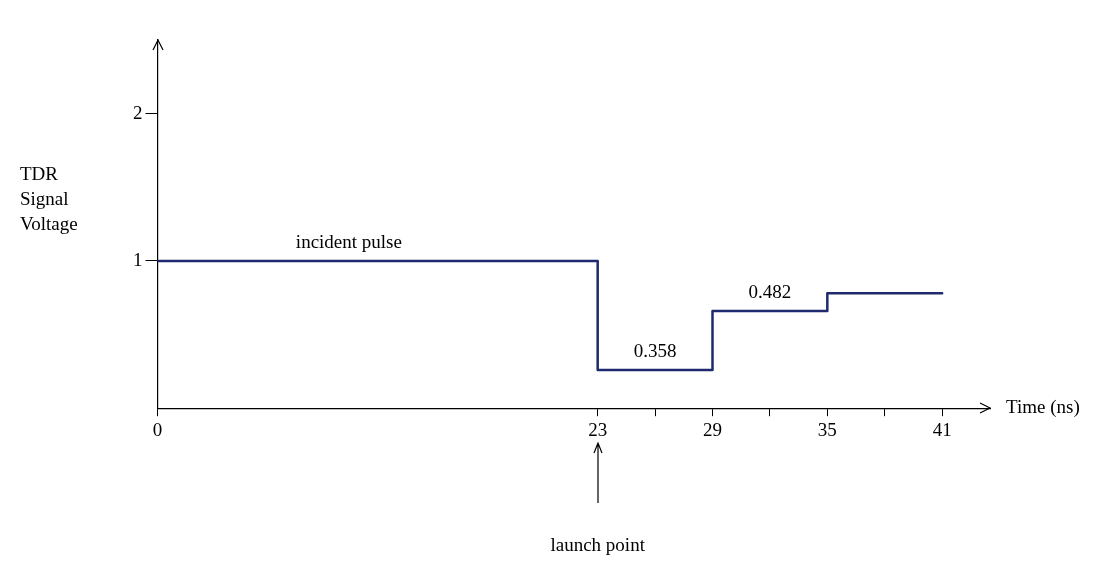 This screenshot has height=570, width=1120. Describe the element at coordinates (942, 429) in the screenshot. I see `x-tick-label: 41` at that location.